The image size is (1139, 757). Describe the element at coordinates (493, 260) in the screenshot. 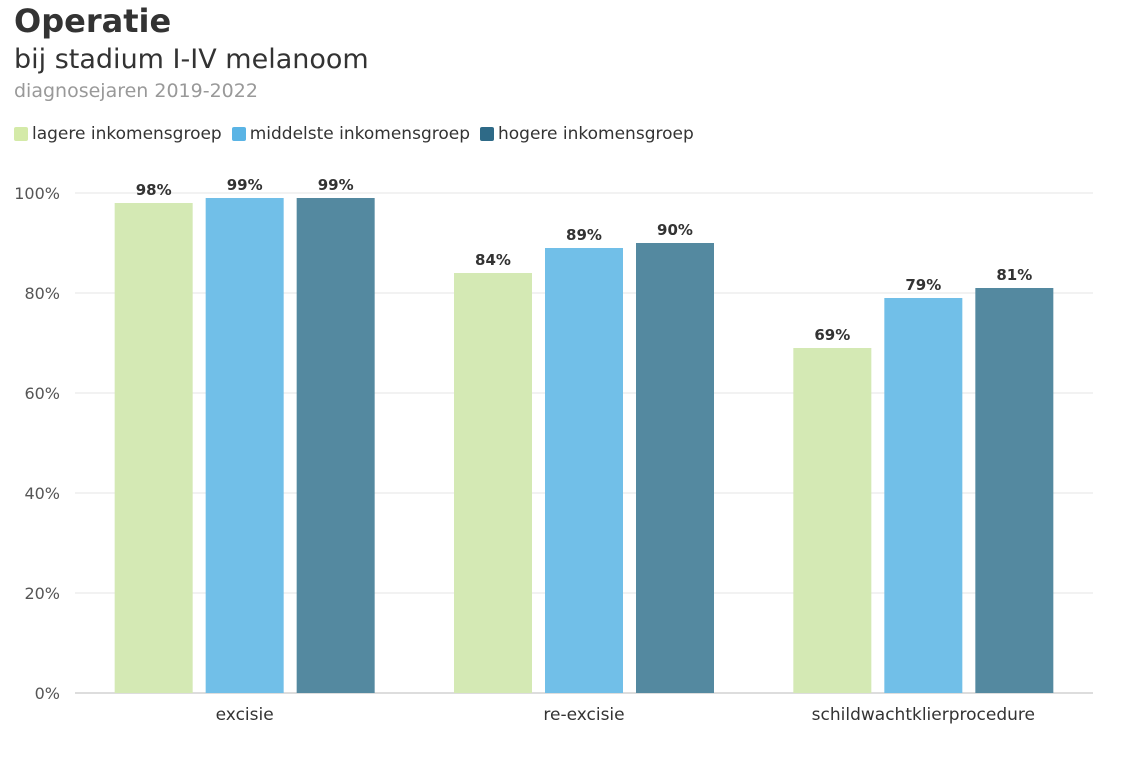

I see `data-label: 84%` at that location.